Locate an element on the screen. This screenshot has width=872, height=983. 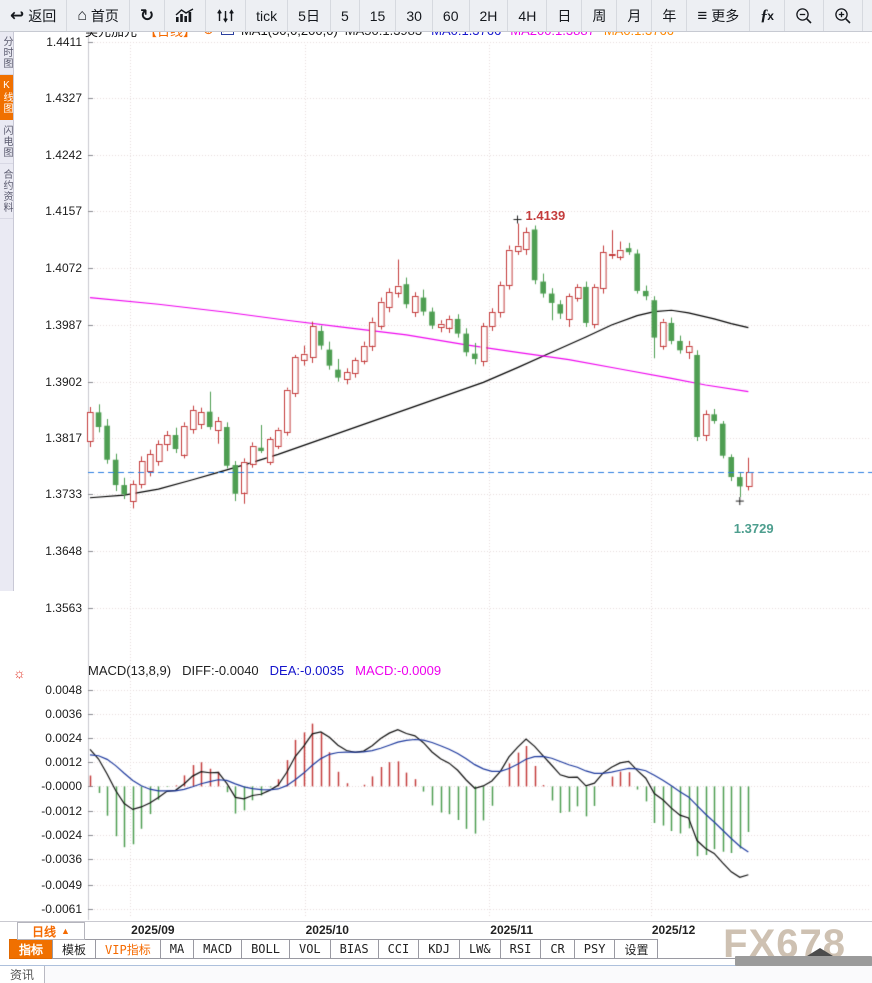
macd-y-axis-label: 0.0048 is located at coordinates (63, 689).